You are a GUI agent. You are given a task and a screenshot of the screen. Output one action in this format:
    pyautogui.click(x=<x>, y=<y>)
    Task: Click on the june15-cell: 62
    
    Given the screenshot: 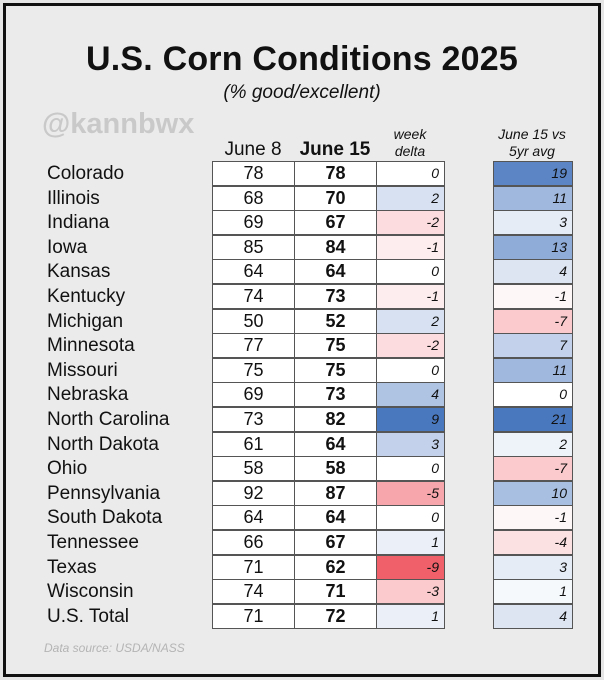 What is the action you would take?
    pyautogui.click(x=335, y=567)
    